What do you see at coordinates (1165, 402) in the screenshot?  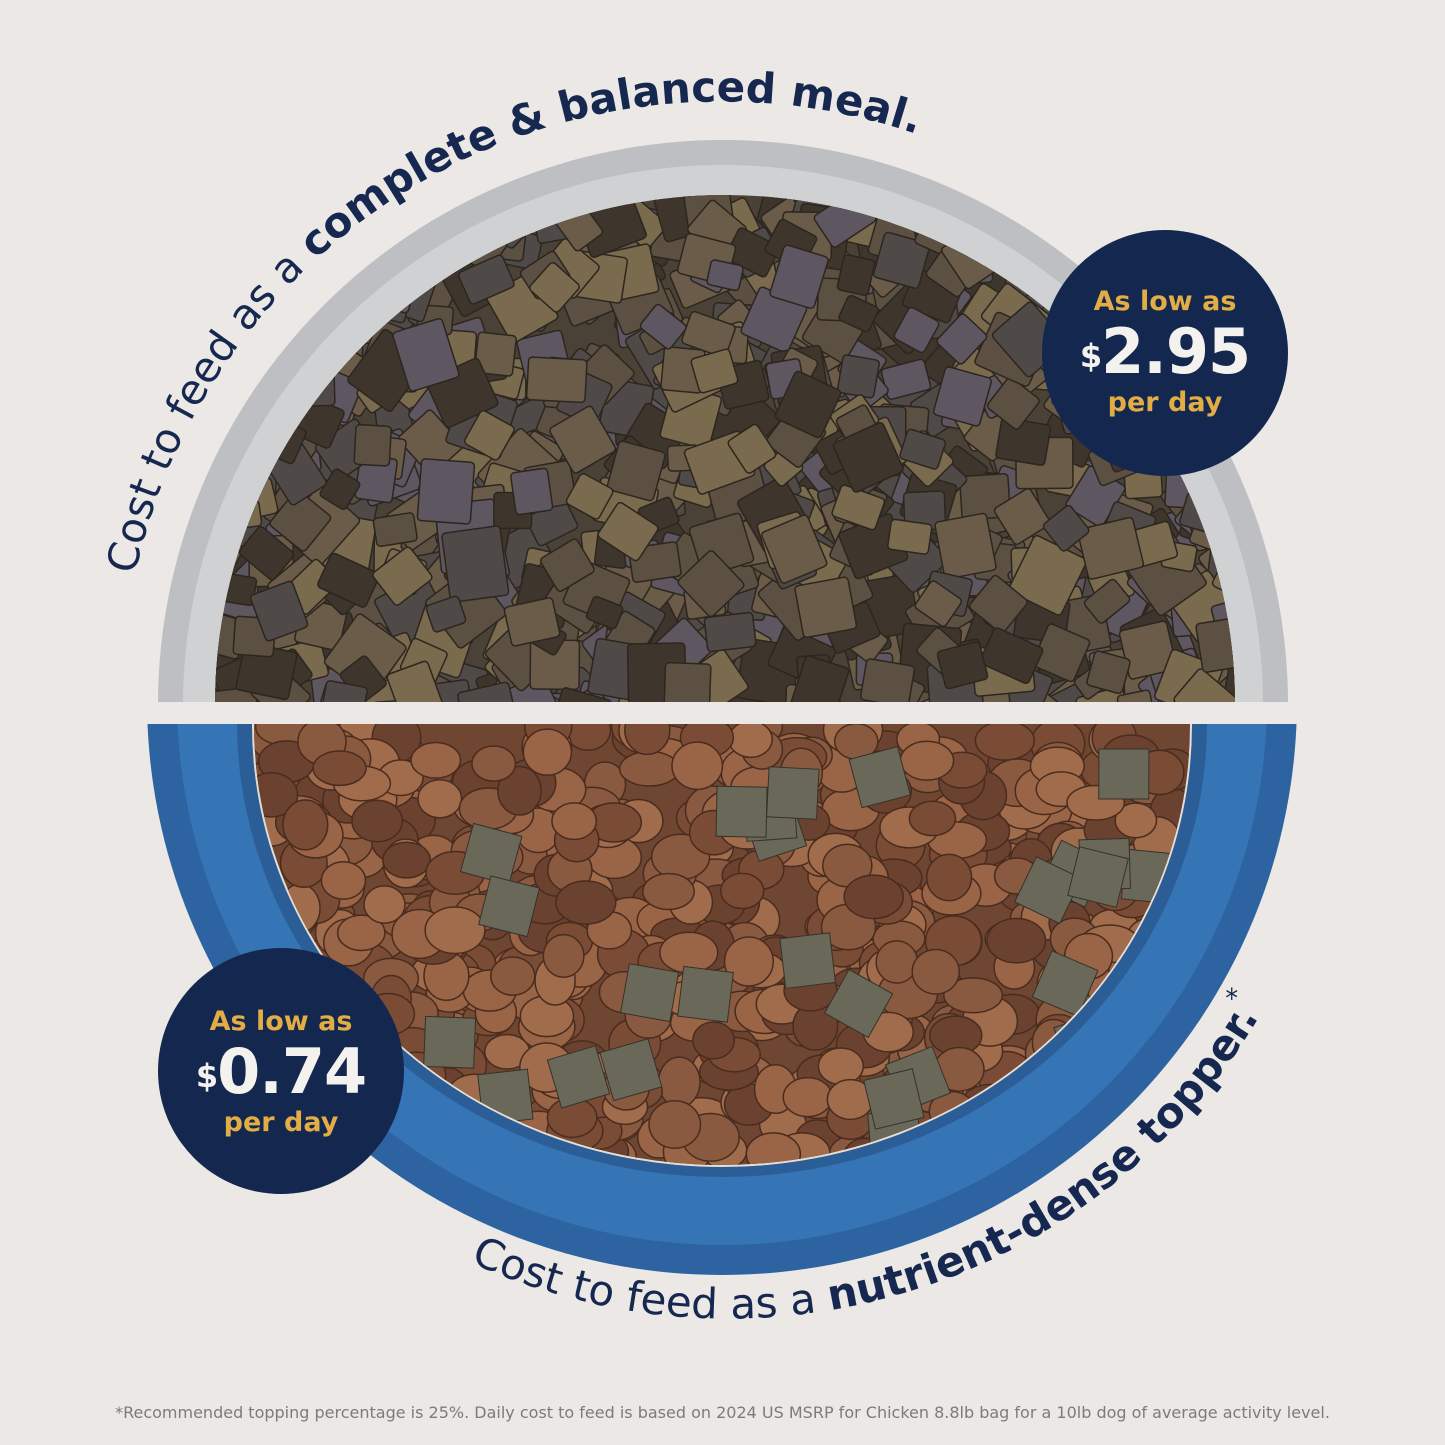 I see `badge-unit: per day` at bounding box center [1165, 402].